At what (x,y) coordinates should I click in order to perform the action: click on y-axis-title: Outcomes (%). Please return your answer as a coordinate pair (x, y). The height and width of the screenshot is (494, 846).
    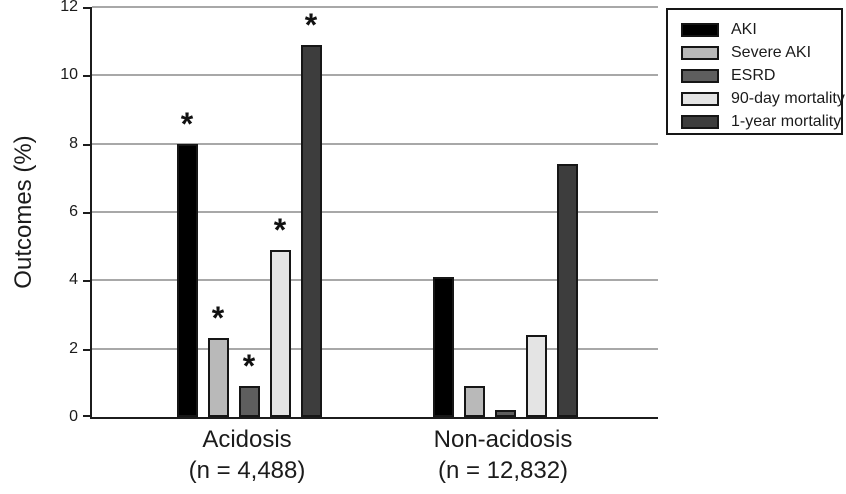
    Looking at the image, I should click on (23, 212).